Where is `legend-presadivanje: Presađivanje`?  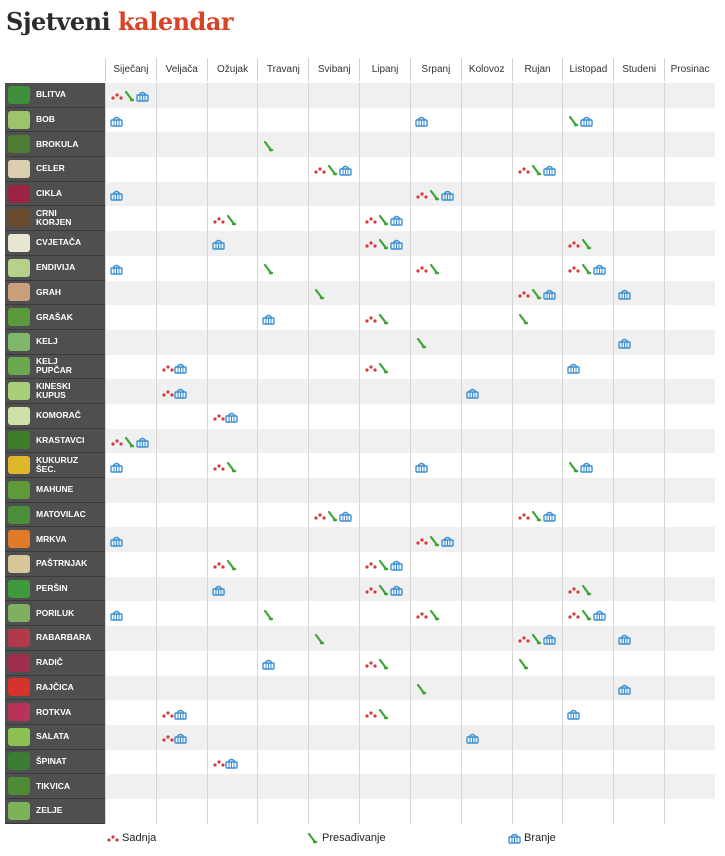
legend-presadivanje: Presađivanje is located at coordinates (346, 838).